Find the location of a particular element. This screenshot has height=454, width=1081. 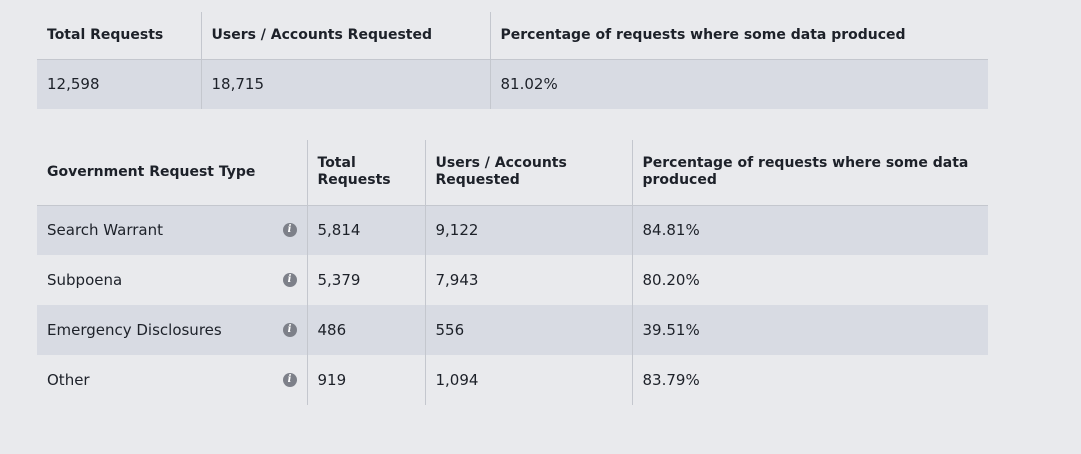

percentage-value: 84.81% is located at coordinates (809, 230).